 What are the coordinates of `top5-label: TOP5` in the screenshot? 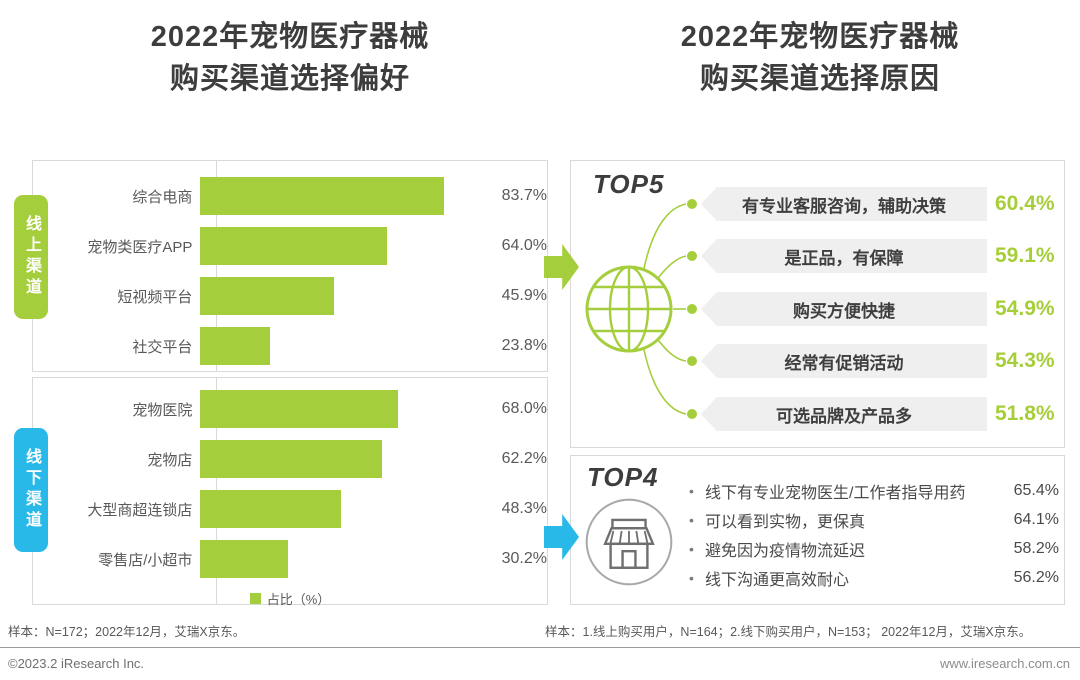 It's located at (629, 184).